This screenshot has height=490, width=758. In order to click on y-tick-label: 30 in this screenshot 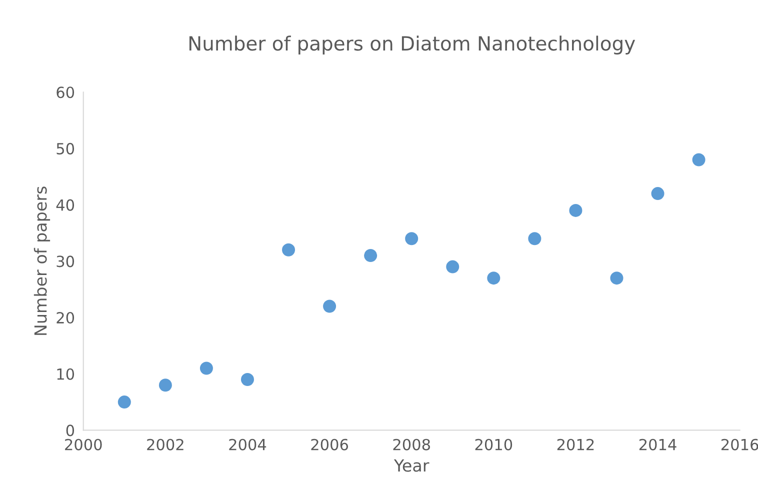, I will do `click(65, 262)`.